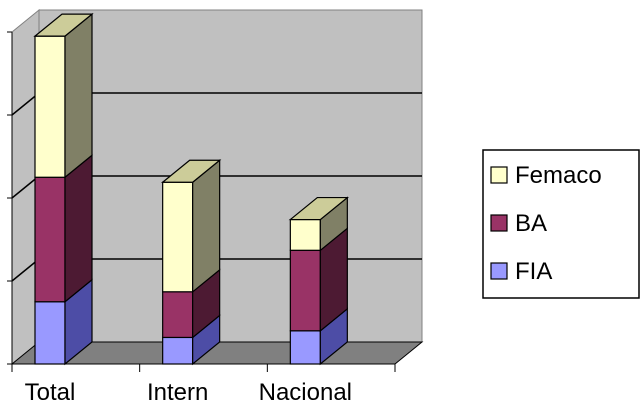 Image resolution: width=644 pixels, height=414 pixels. I want to click on legend: Femaco BA FIA, so click(561, 224).